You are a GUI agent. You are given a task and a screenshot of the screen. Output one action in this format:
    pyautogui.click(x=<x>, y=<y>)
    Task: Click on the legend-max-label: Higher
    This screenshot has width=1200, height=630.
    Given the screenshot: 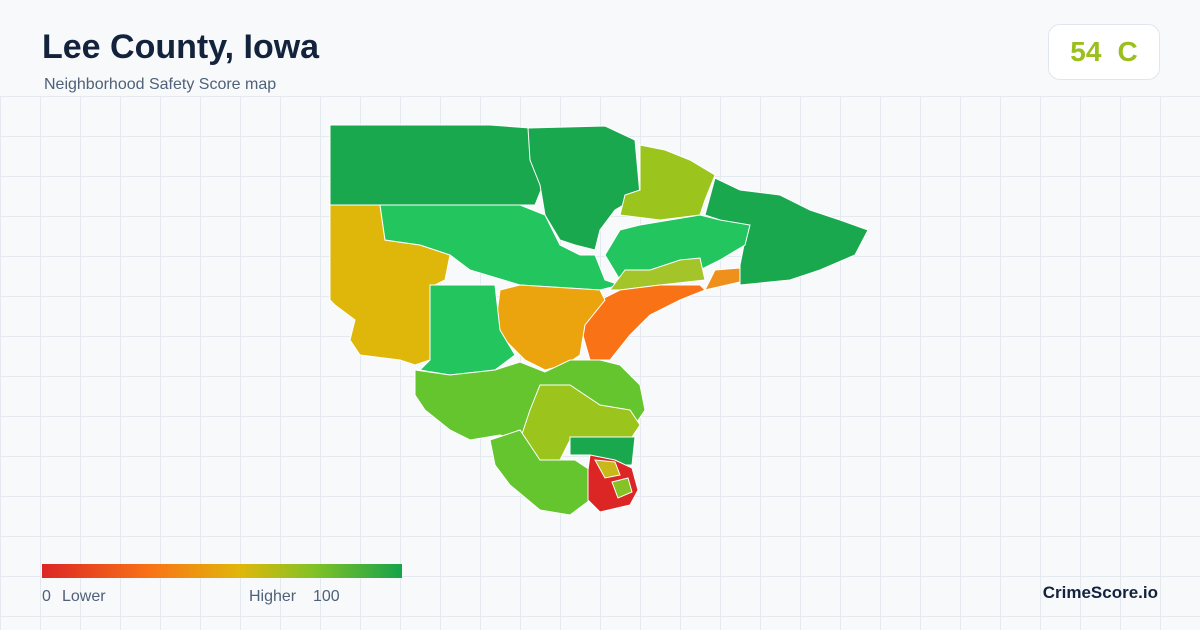 What is the action you would take?
    pyautogui.click(x=273, y=596)
    